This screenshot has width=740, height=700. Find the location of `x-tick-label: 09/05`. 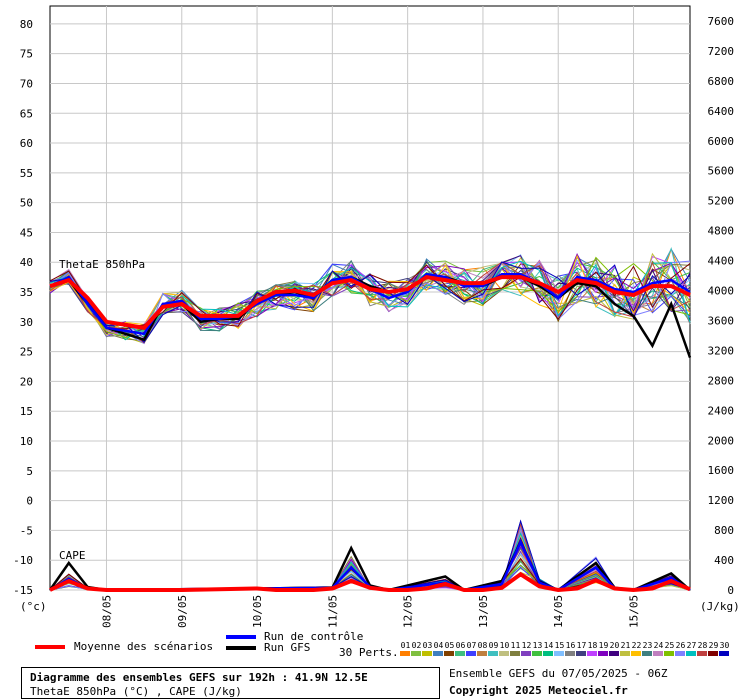

x-tick-label: 09/05 is located at coordinates (182, 611).